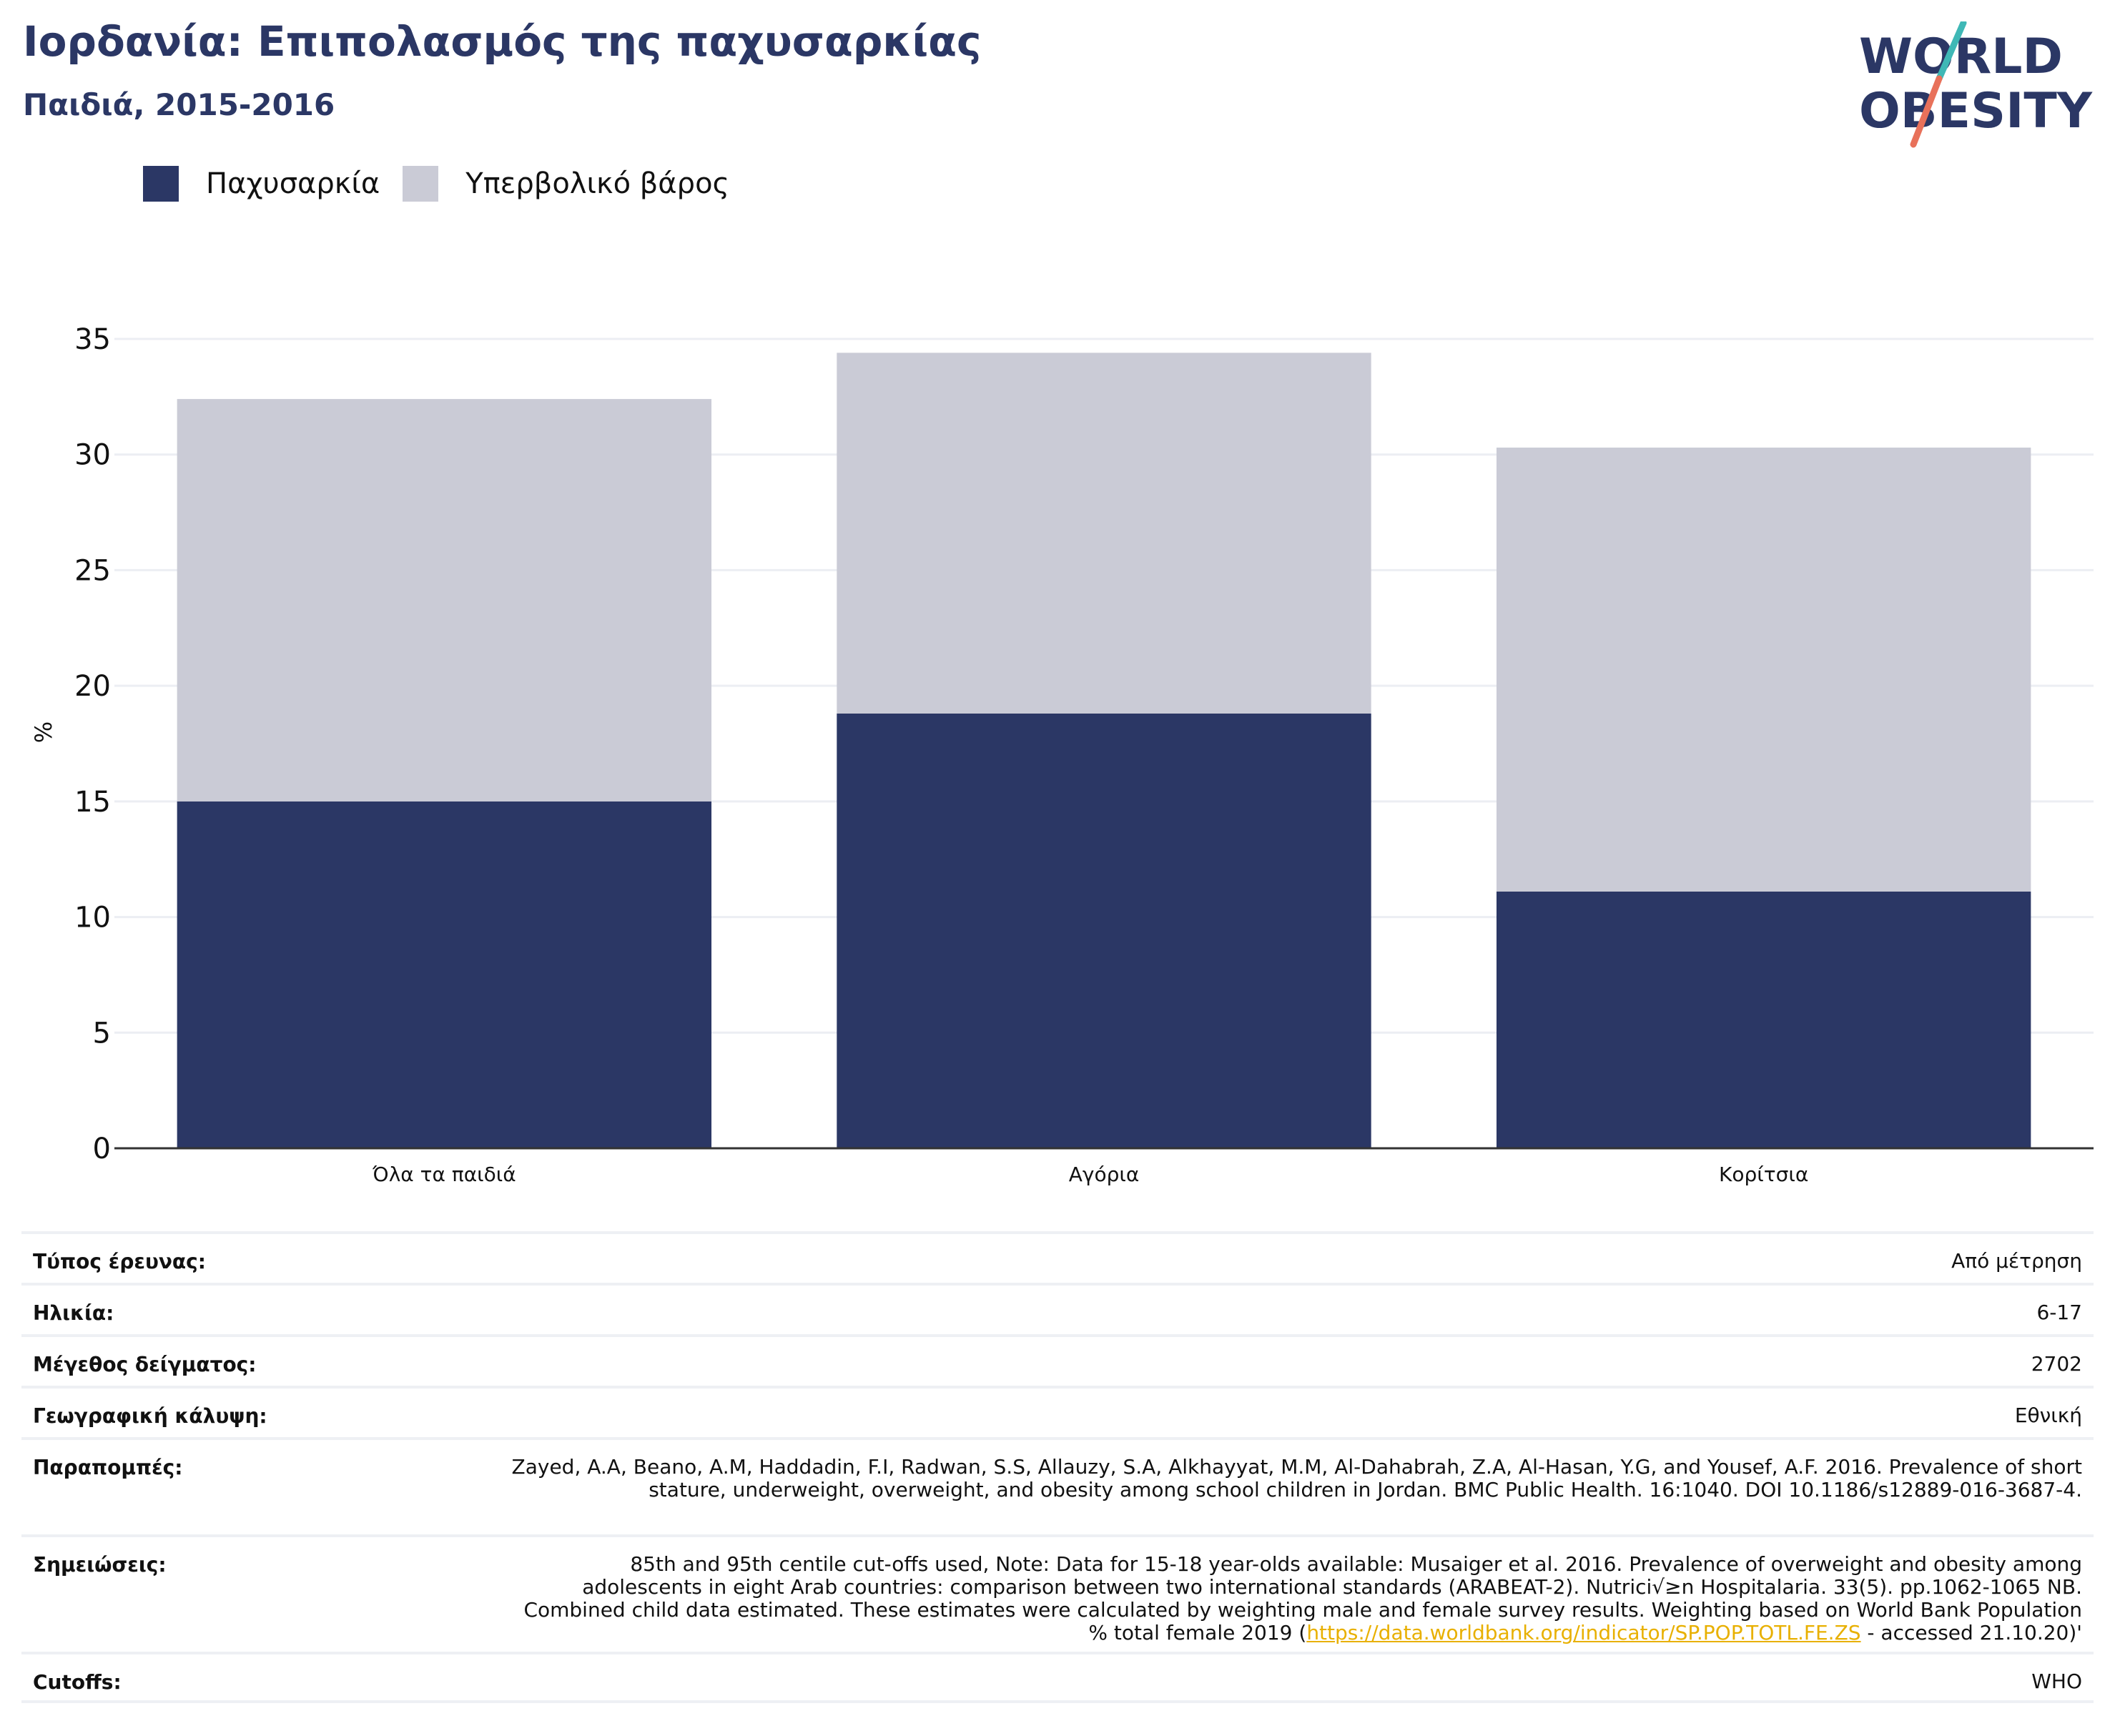 The width and height of the screenshot is (2115, 1736). What do you see at coordinates (1976, 111) in the screenshot?
I see `logo-line-2: OBESITY` at bounding box center [1976, 111].